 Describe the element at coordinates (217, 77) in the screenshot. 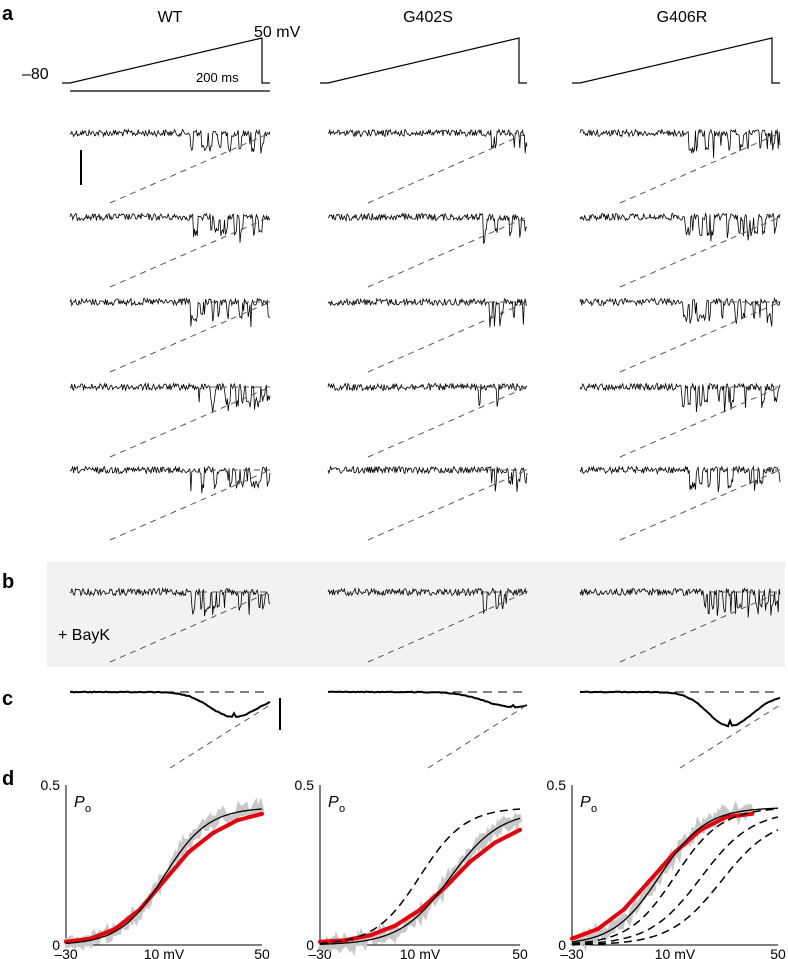

I see `duration-label: 200 ms` at that location.